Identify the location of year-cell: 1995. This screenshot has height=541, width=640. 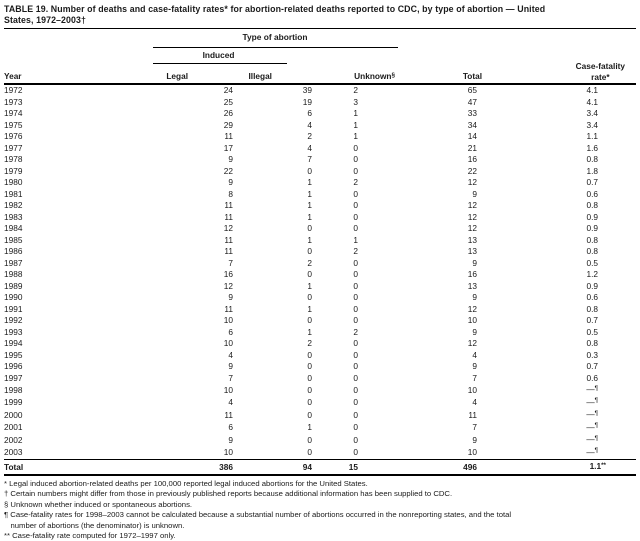
(13, 354).